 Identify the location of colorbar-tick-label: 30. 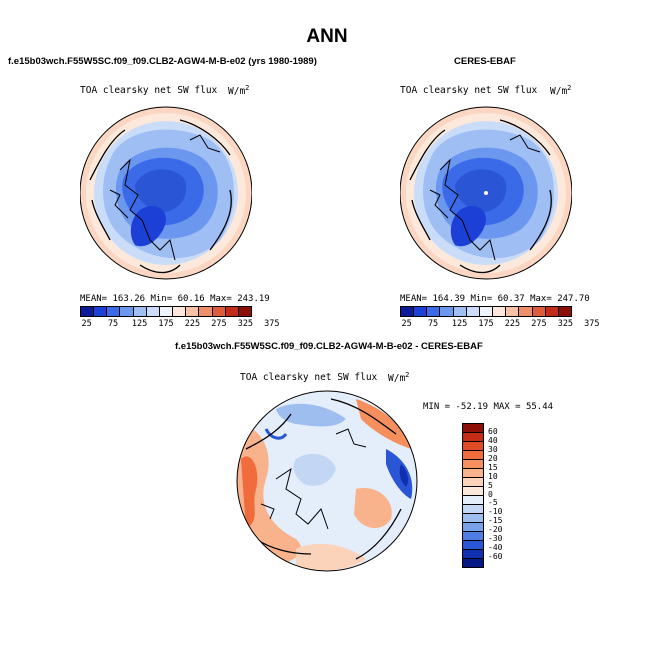
(493, 449).